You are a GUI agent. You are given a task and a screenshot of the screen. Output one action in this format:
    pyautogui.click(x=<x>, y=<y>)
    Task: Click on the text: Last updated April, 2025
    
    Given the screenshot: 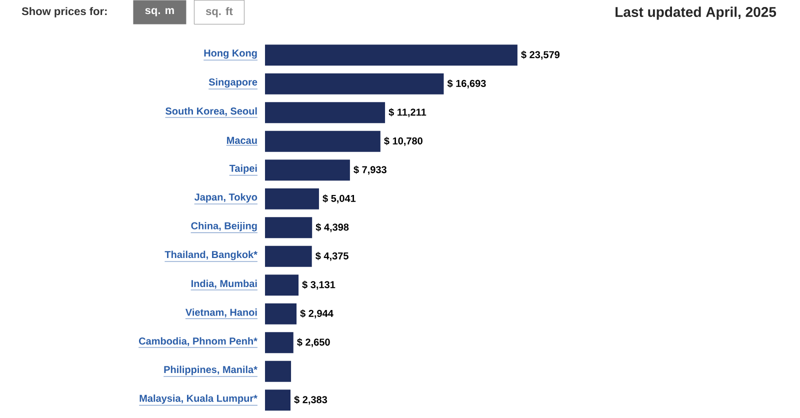 What is the action you would take?
    pyautogui.click(x=696, y=13)
    